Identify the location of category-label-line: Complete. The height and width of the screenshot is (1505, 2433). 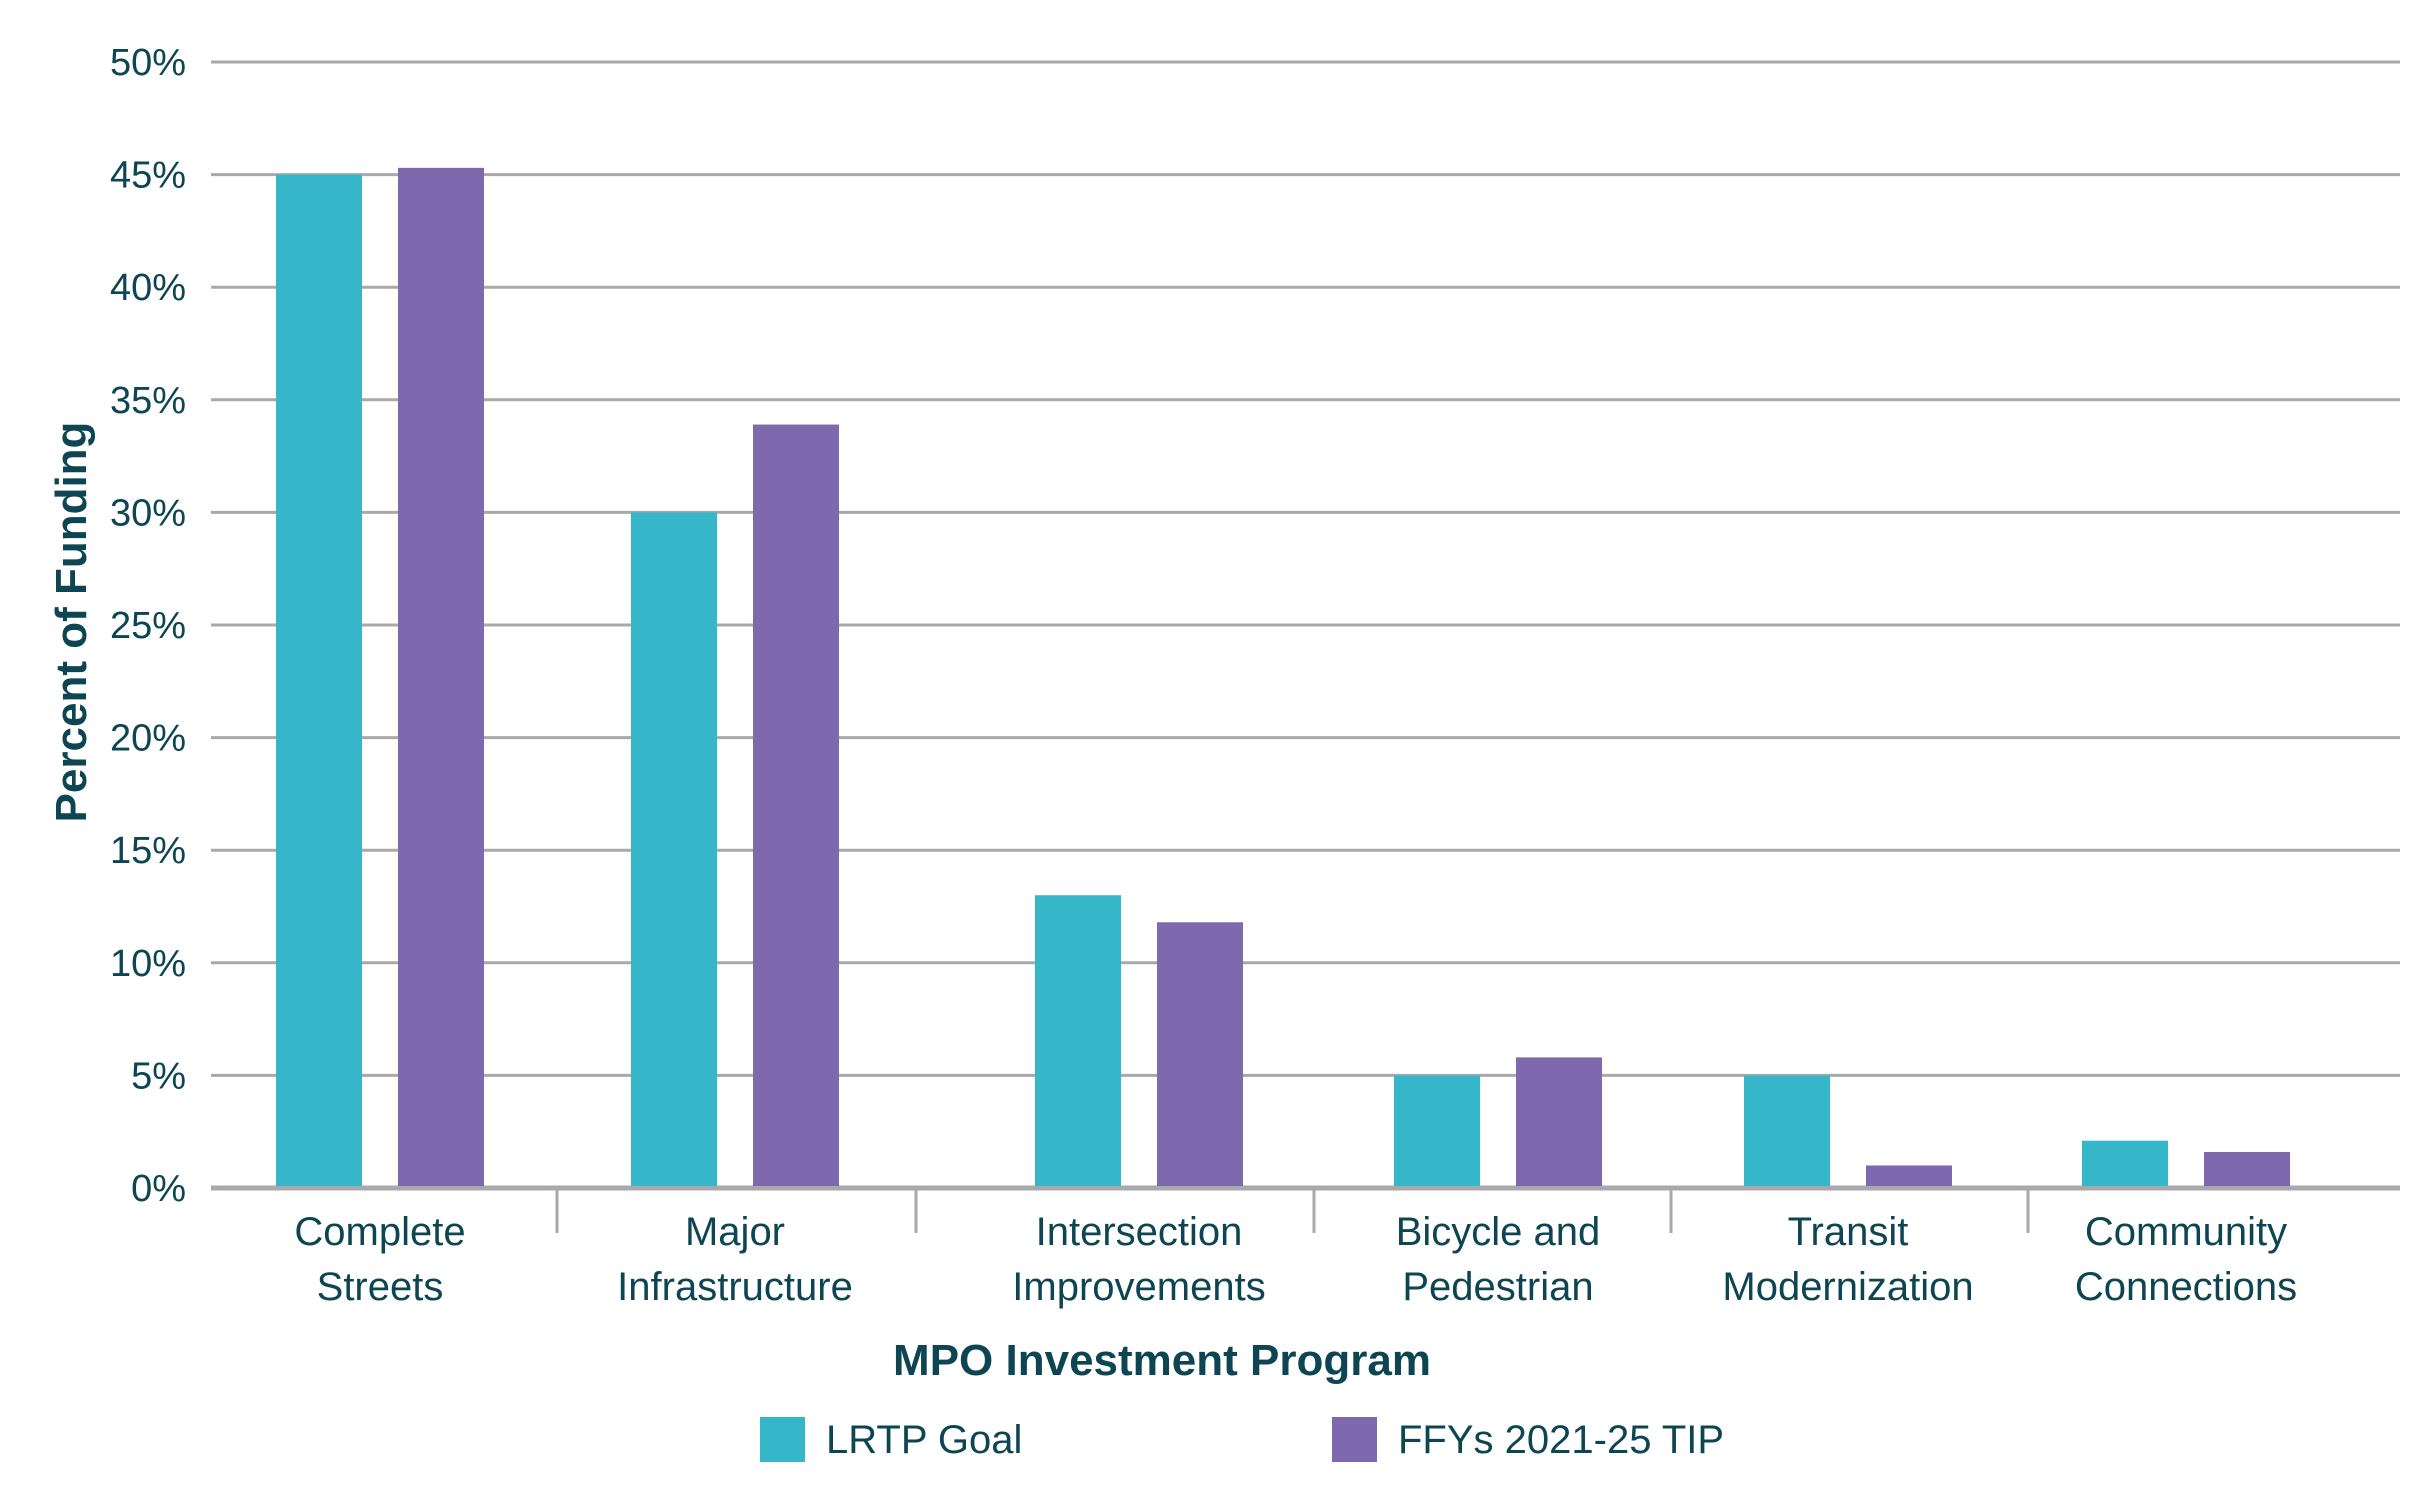
(379, 1232).